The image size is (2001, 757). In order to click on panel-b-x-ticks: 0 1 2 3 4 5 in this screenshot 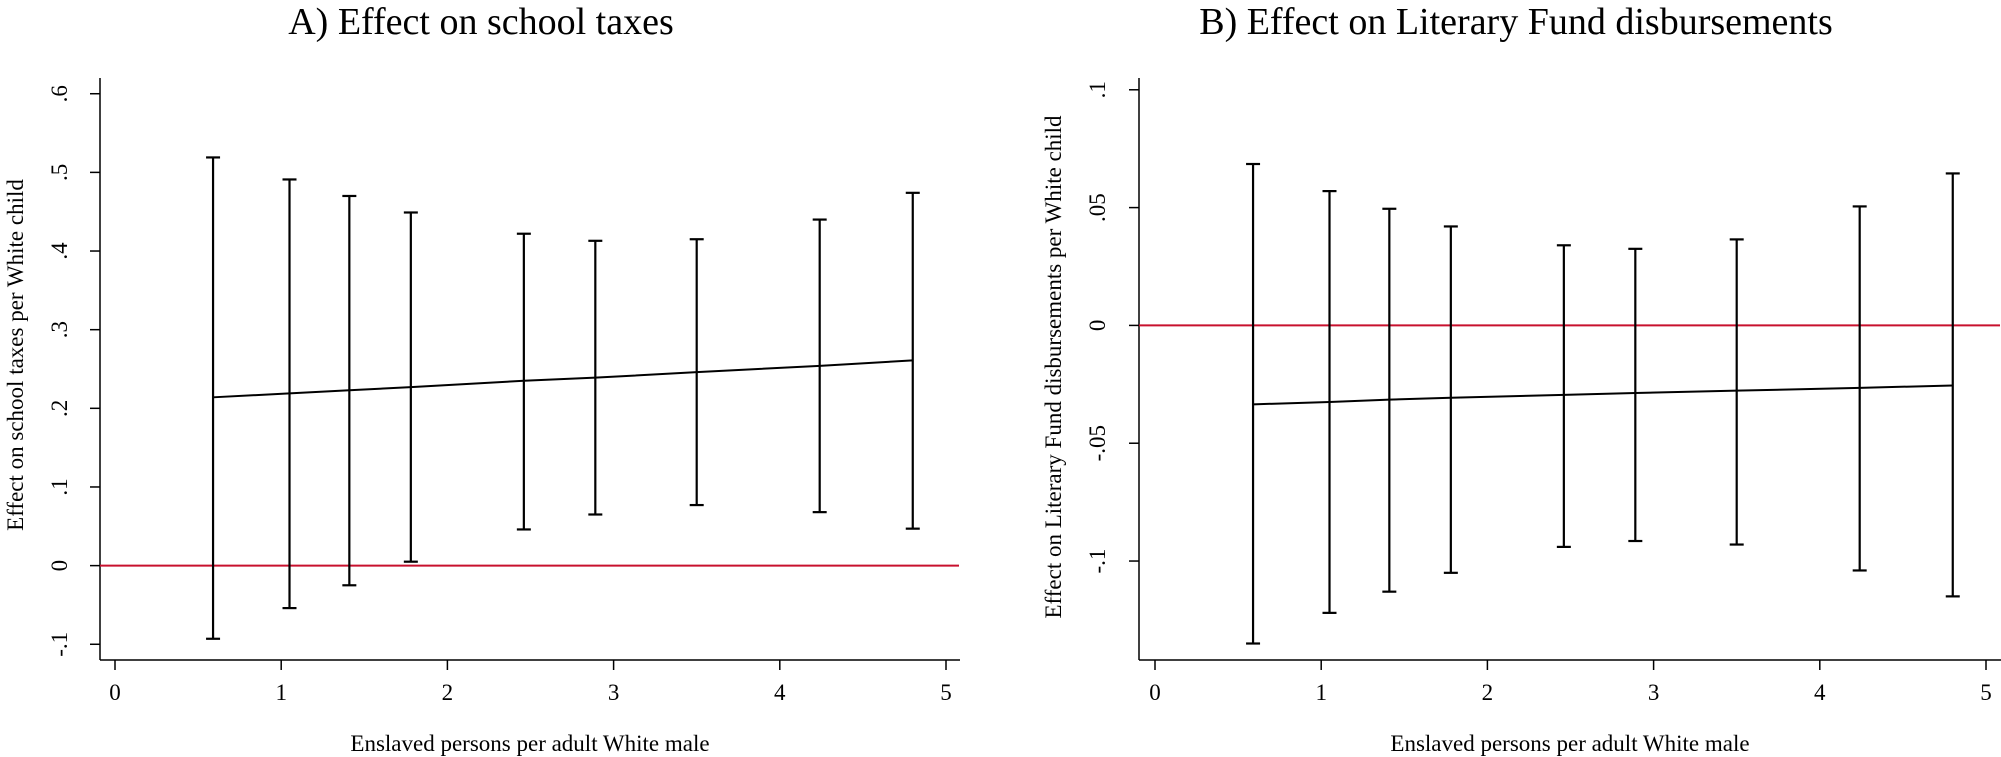, I will do `click(1570, 682)`.